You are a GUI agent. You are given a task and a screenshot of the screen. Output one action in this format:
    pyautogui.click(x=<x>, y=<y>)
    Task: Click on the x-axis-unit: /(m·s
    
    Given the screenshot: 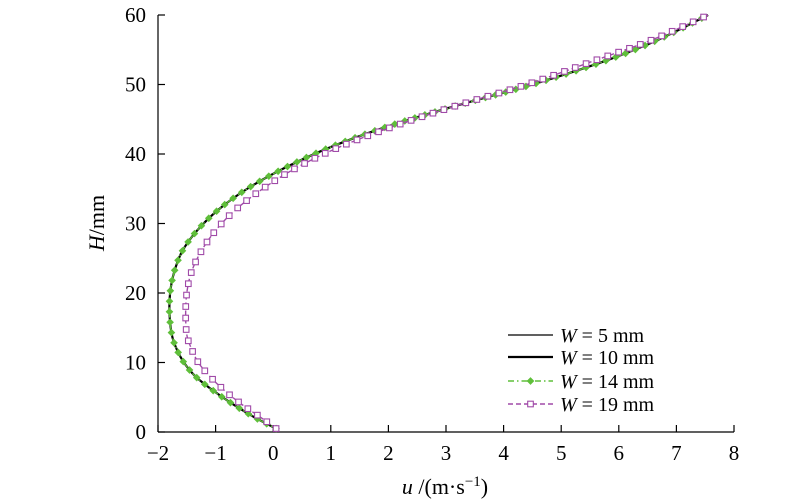 What is the action you would take?
    pyautogui.click(x=439, y=486)
    